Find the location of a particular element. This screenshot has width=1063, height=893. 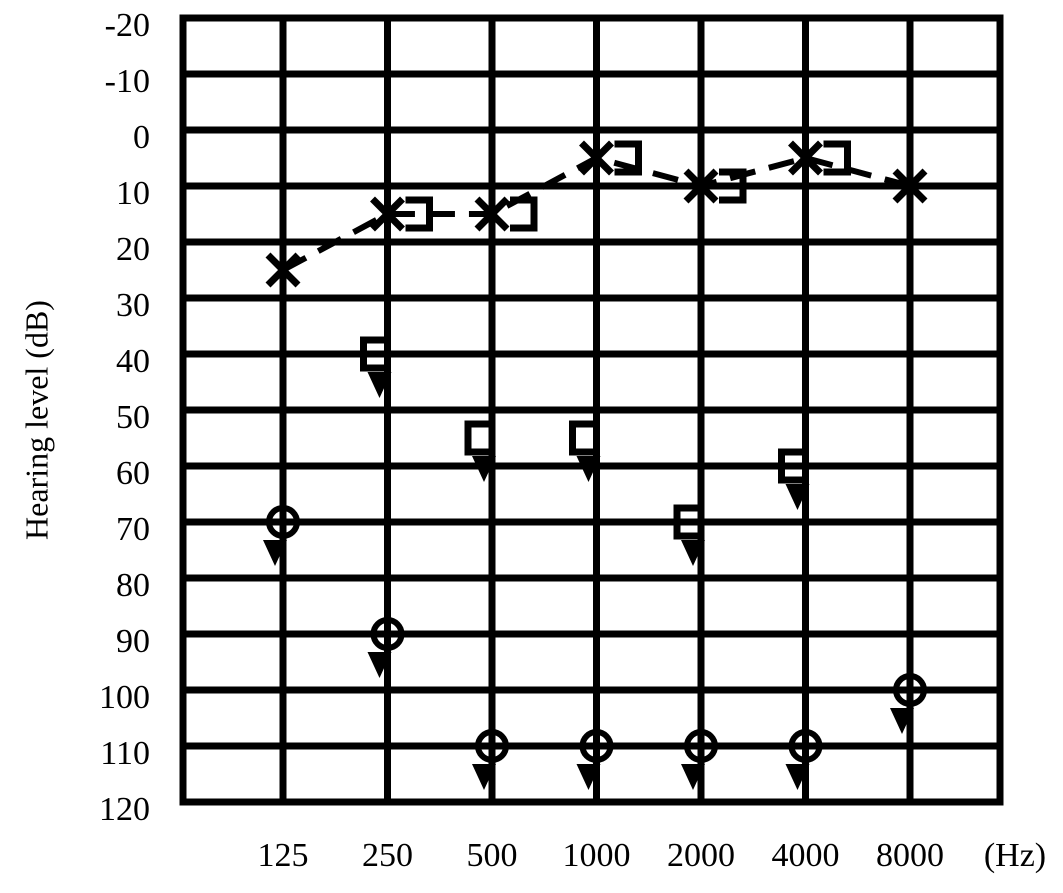

x-tick-label: 250 is located at coordinates (387, 855).